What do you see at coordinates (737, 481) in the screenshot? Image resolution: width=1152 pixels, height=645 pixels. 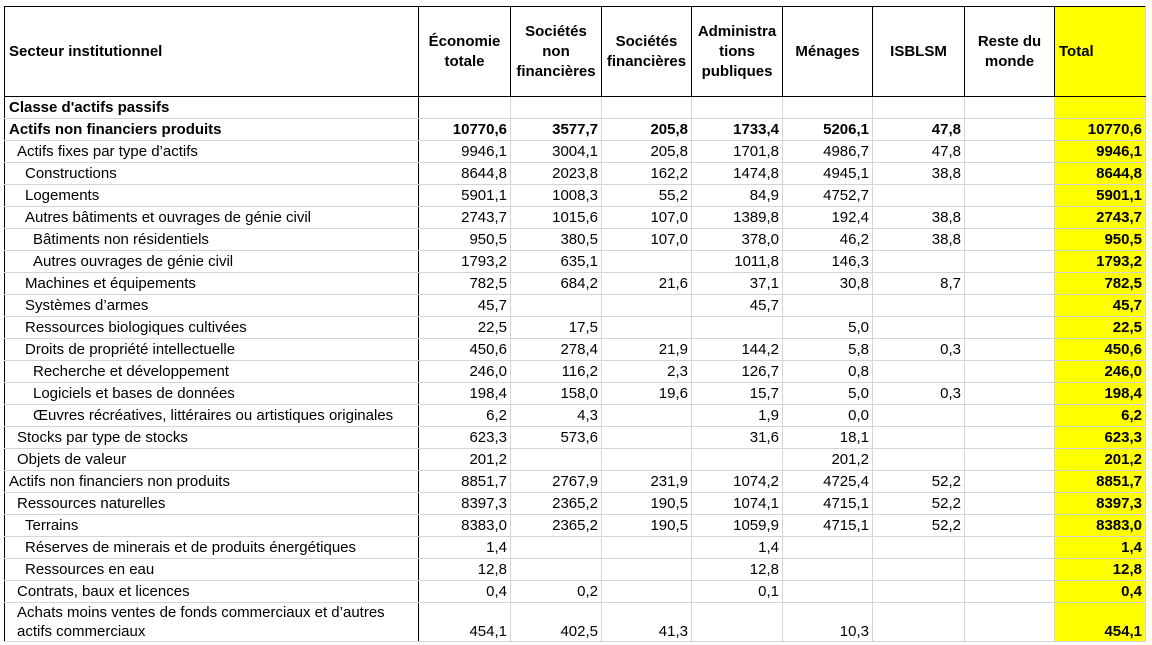 I see `value-cell: 1074,2` at bounding box center [737, 481].